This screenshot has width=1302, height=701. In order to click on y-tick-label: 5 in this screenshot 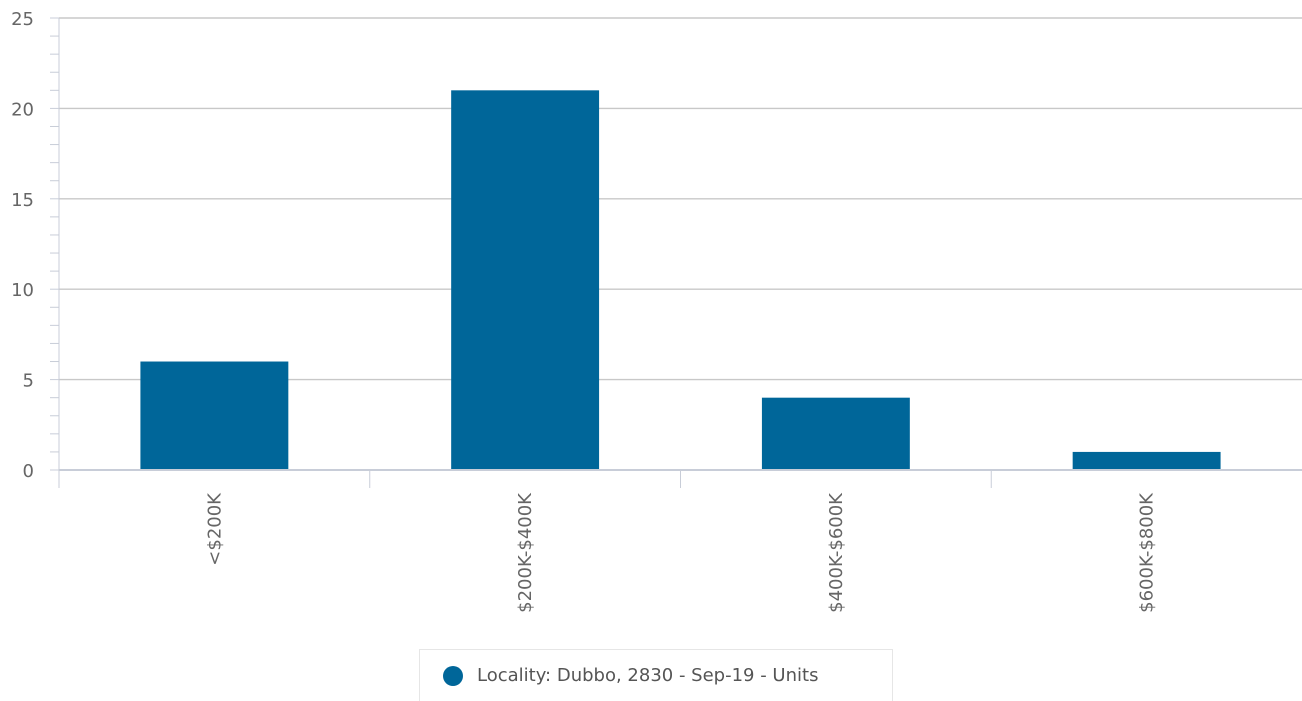, I will do `click(28, 381)`.